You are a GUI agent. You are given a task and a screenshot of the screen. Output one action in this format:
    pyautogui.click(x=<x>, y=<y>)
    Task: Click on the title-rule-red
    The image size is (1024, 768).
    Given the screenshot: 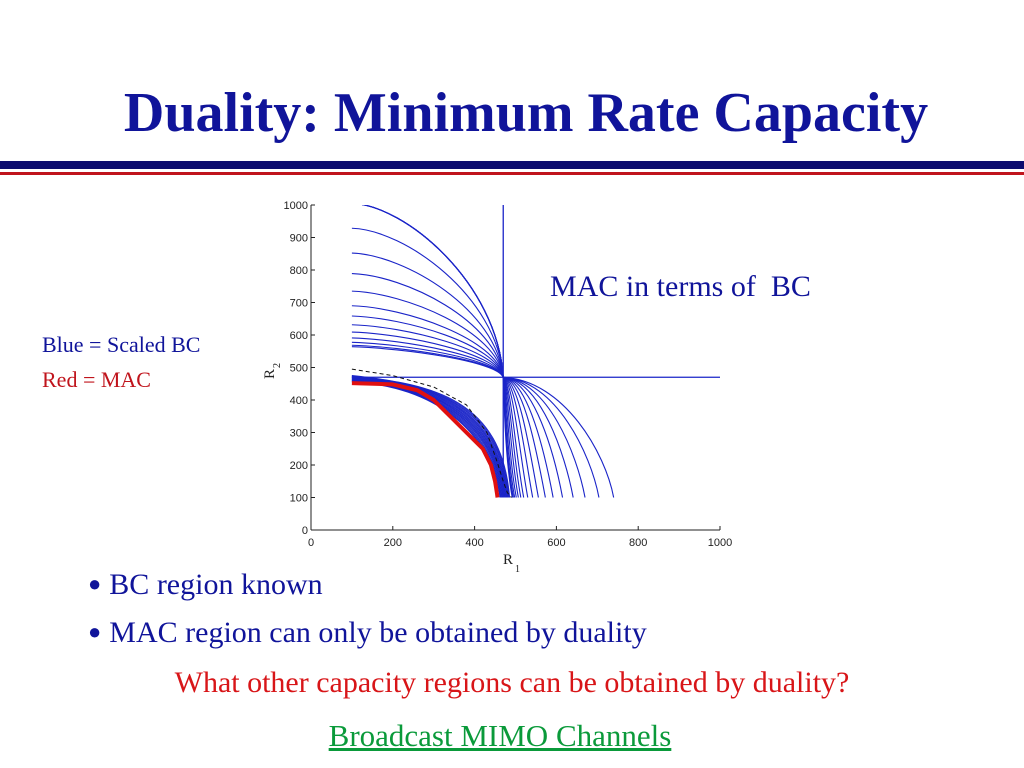 What is the action you would take?
    pyautogui.click(x=512, y=173)
    